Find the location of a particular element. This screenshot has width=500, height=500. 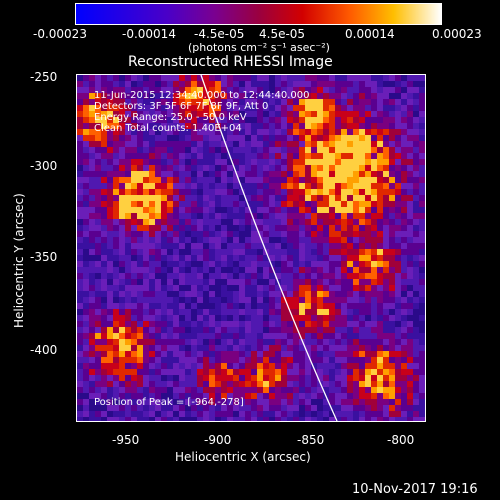

plot-title: Reconstructed RHESSI Image is located at coordinates (230, 62).